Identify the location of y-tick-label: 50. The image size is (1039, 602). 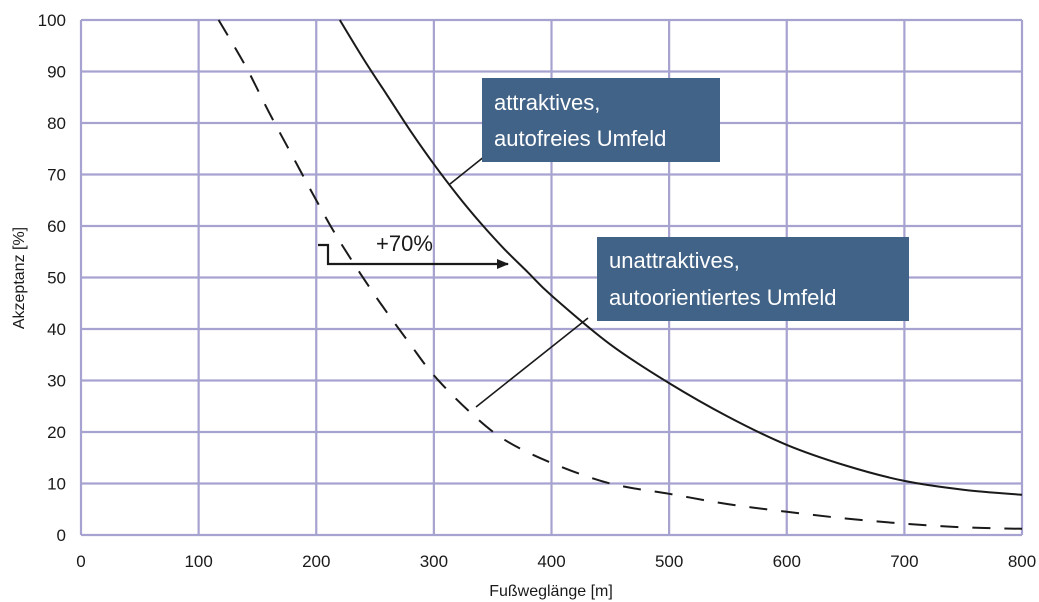
(56, 278).